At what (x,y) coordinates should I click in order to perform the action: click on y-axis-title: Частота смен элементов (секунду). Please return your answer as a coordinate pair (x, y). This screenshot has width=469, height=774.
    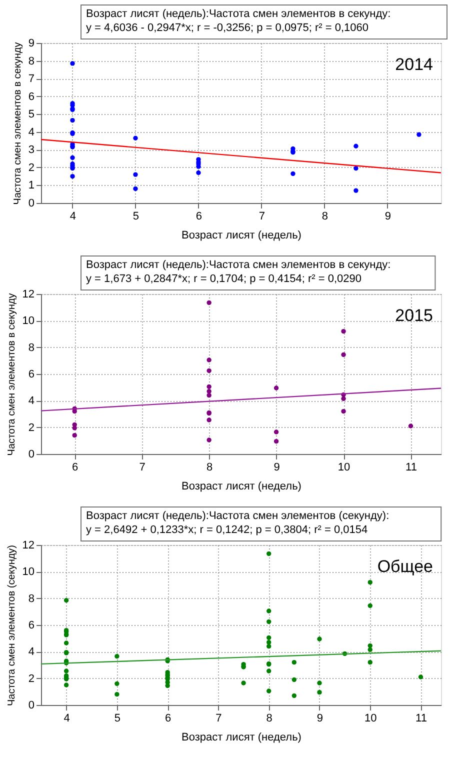
    Looking at the image, I should click on (12, 625).